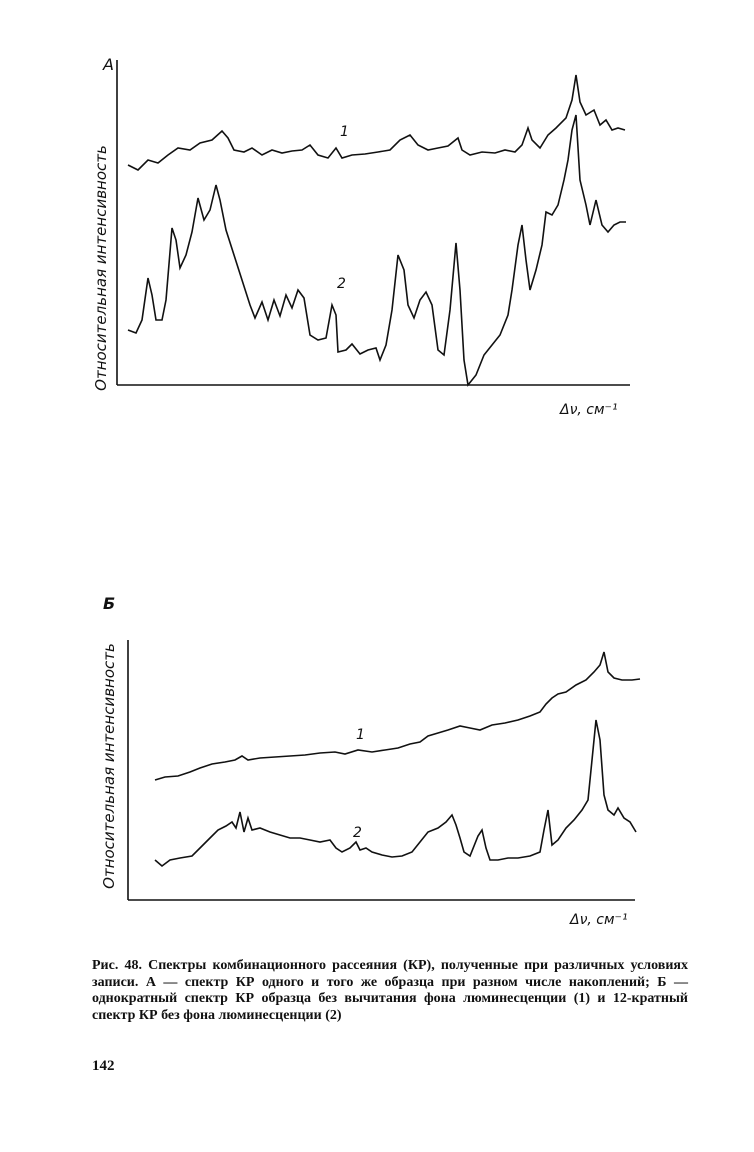 Image resolution: width=754 pixels, height=1152 pixels. I want to click on figure-label: А, so click(108, 64).